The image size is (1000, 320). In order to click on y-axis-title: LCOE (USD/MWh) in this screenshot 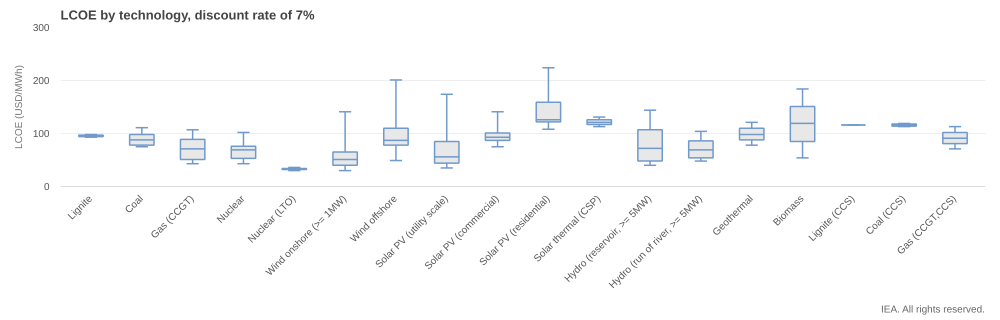, I will do `click(19, 107)`.